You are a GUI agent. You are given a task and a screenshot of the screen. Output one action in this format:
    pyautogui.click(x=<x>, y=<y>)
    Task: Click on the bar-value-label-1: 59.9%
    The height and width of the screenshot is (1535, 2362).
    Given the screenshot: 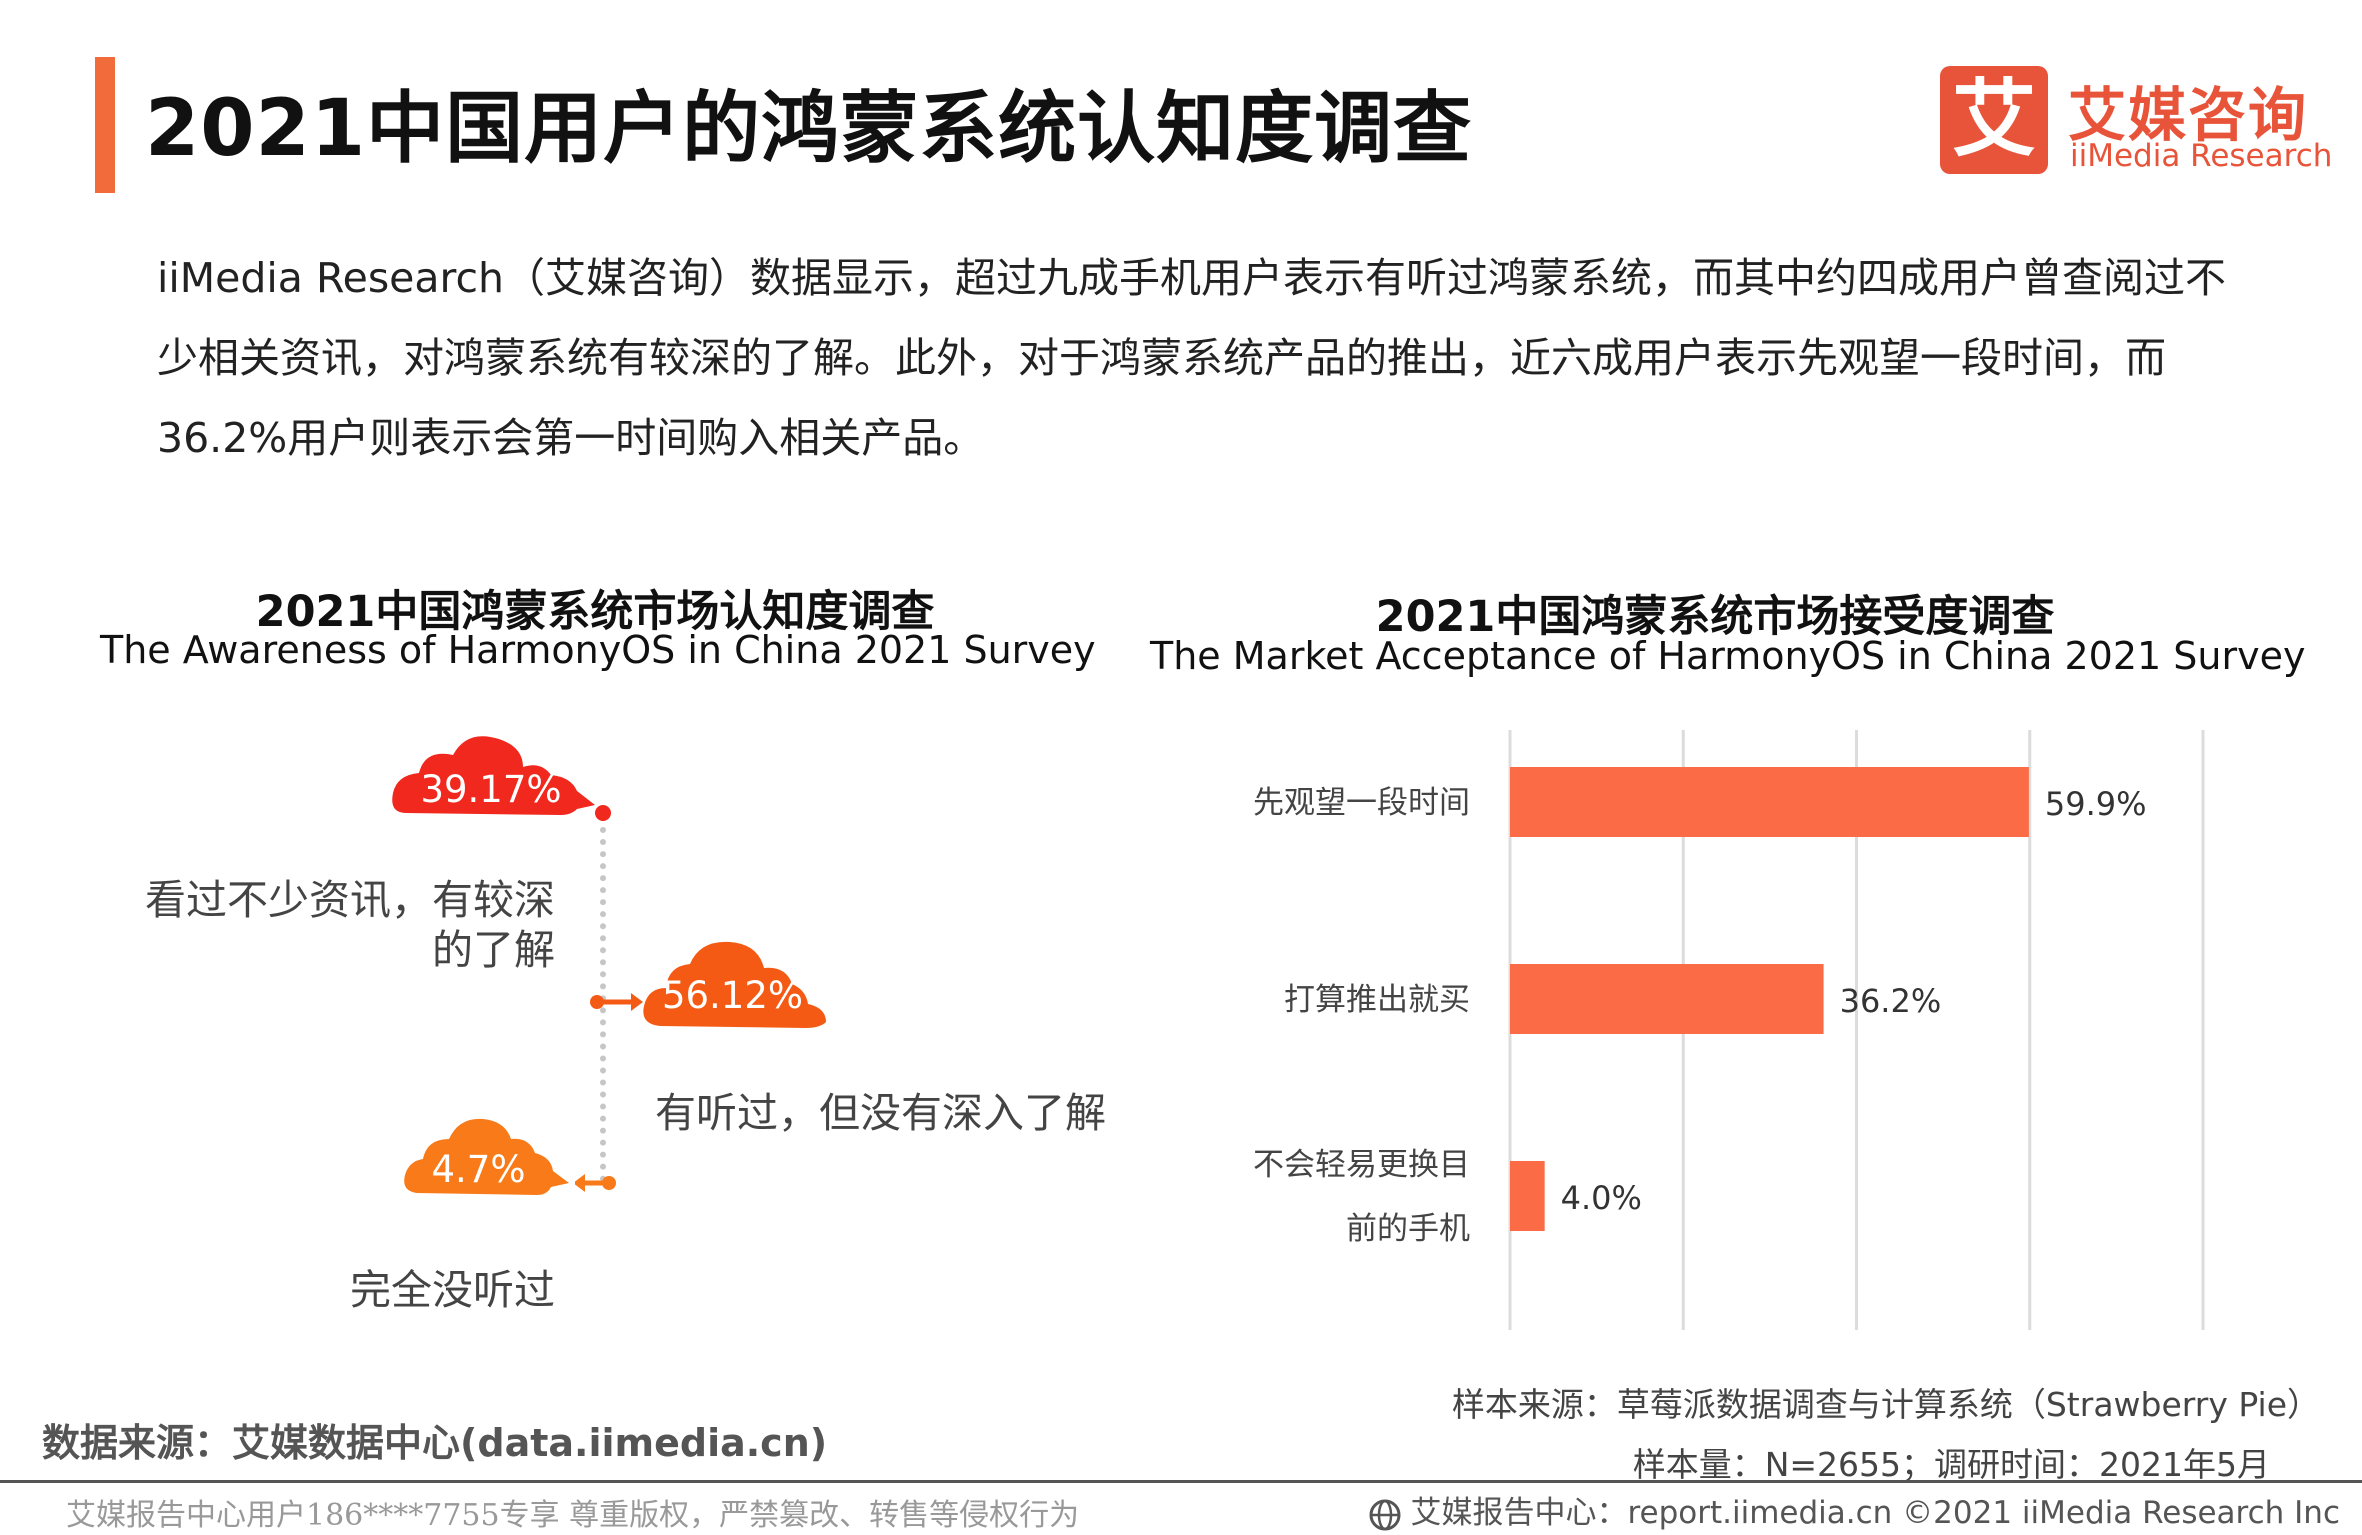 What is the action you would take?
    pyautogui.click(x=2096, y=804)
    